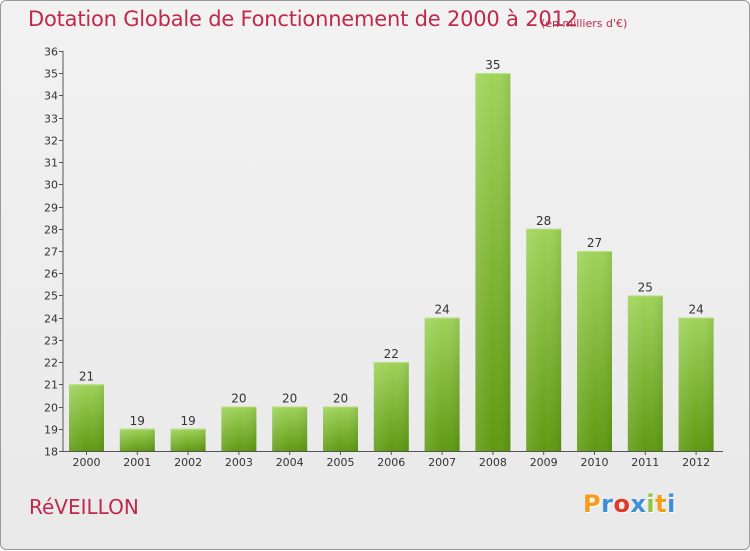 The image size is (750, 551). Describe the element at coordinates (391, 354) in the screenshot. I see `data-label: 22` at that location.